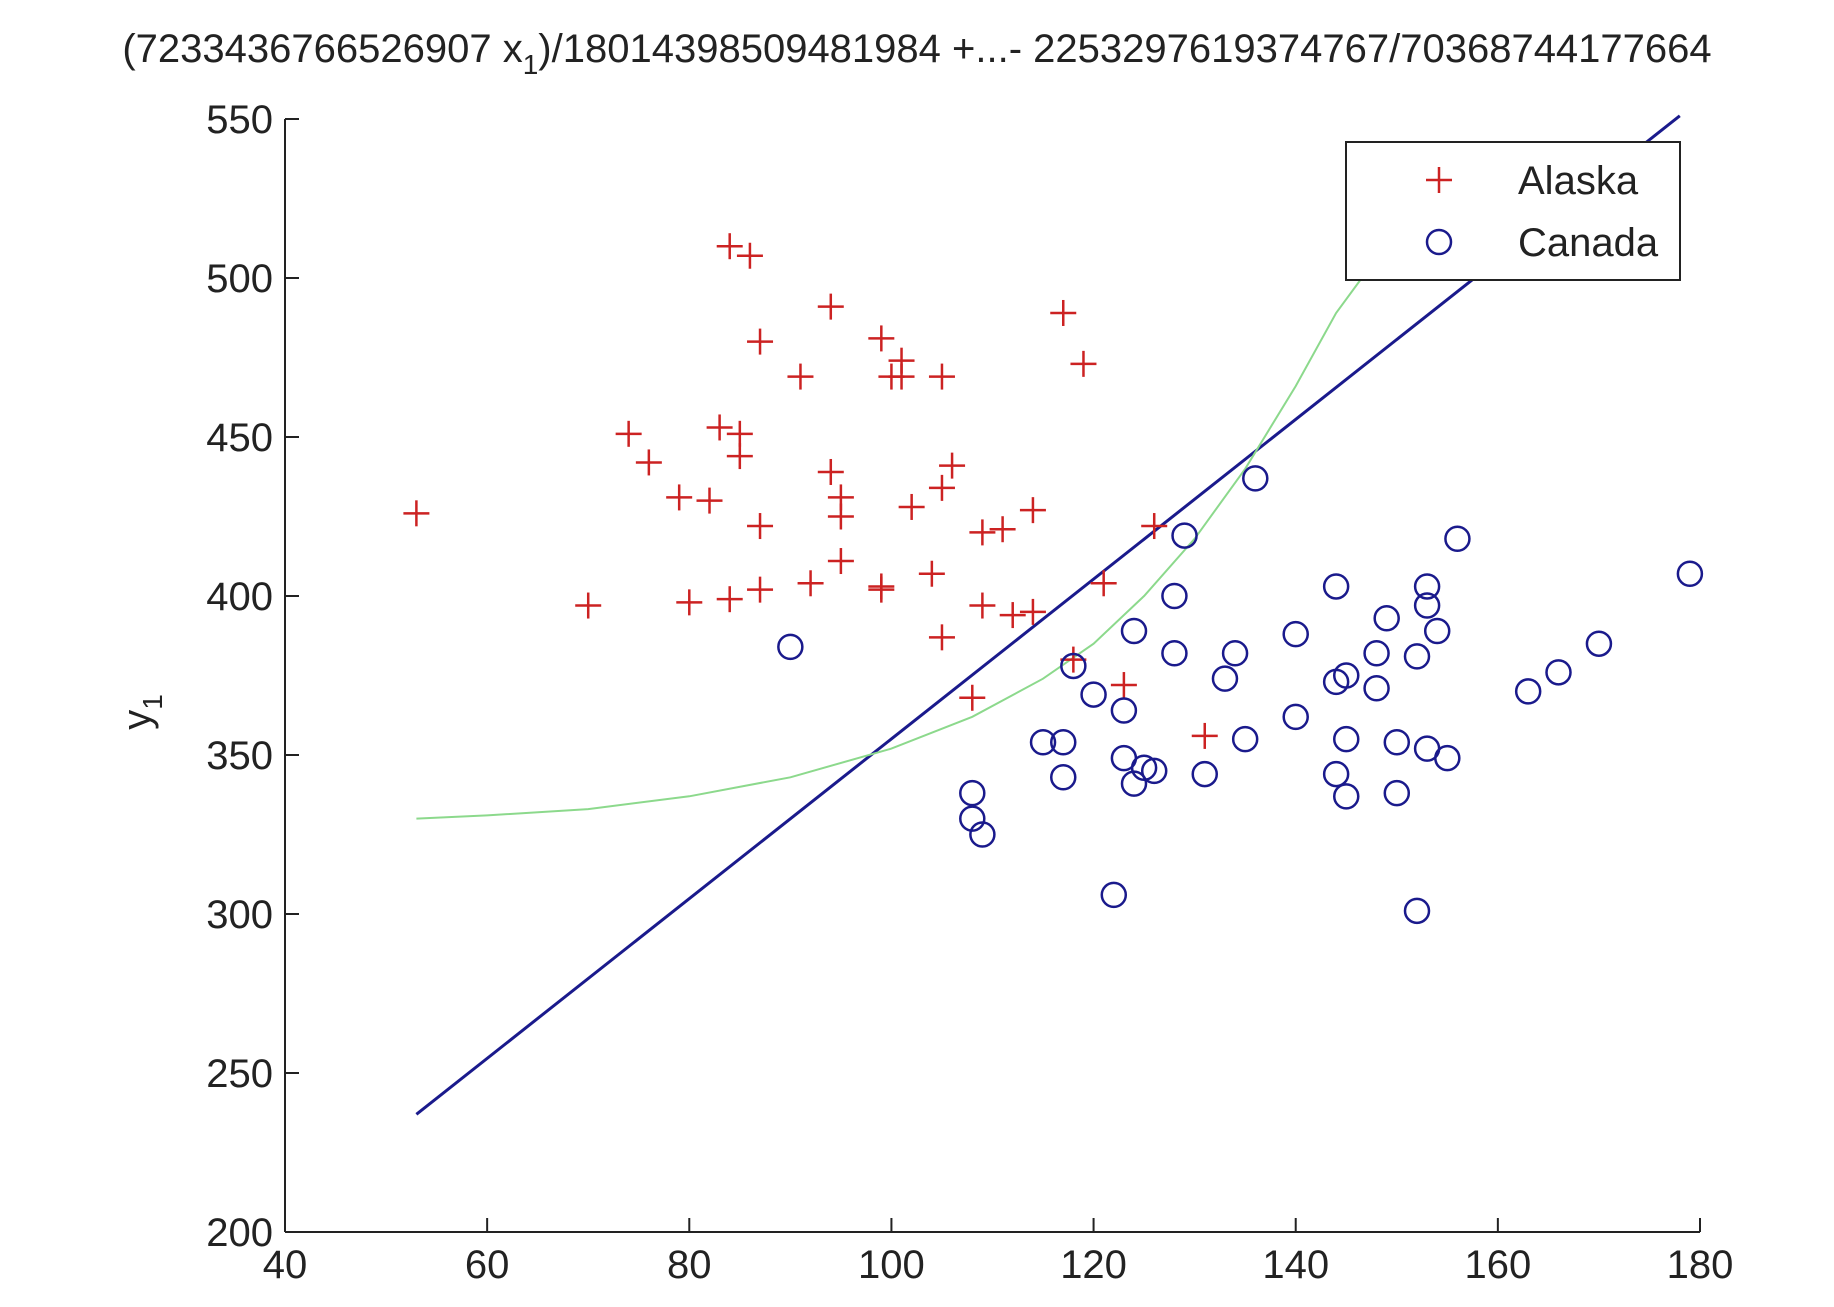  I want to click on x-tick-label: 40, so click(285, 1265).